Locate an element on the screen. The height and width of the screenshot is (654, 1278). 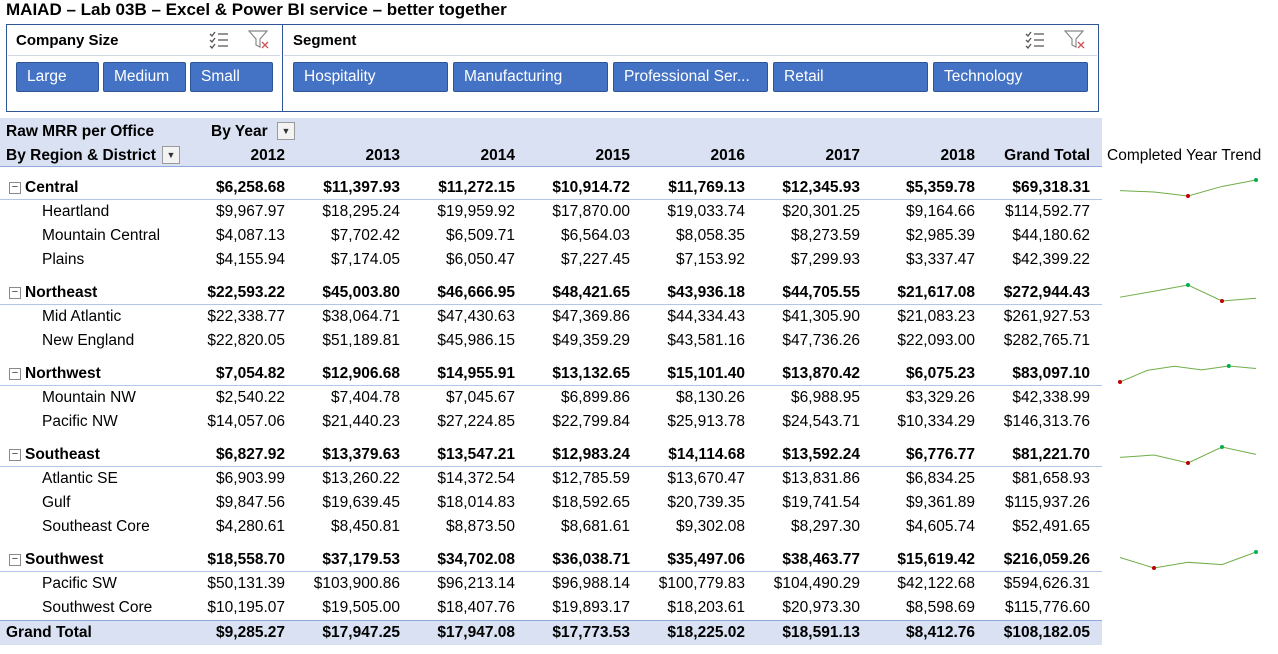
district-value-cell: $50,131.39 is located at coordinates (246, 583).